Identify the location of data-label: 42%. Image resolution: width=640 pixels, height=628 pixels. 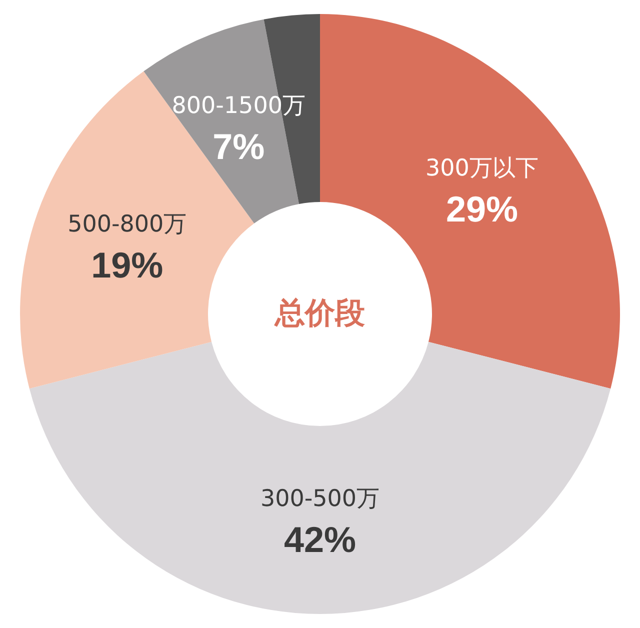
(320, 539).